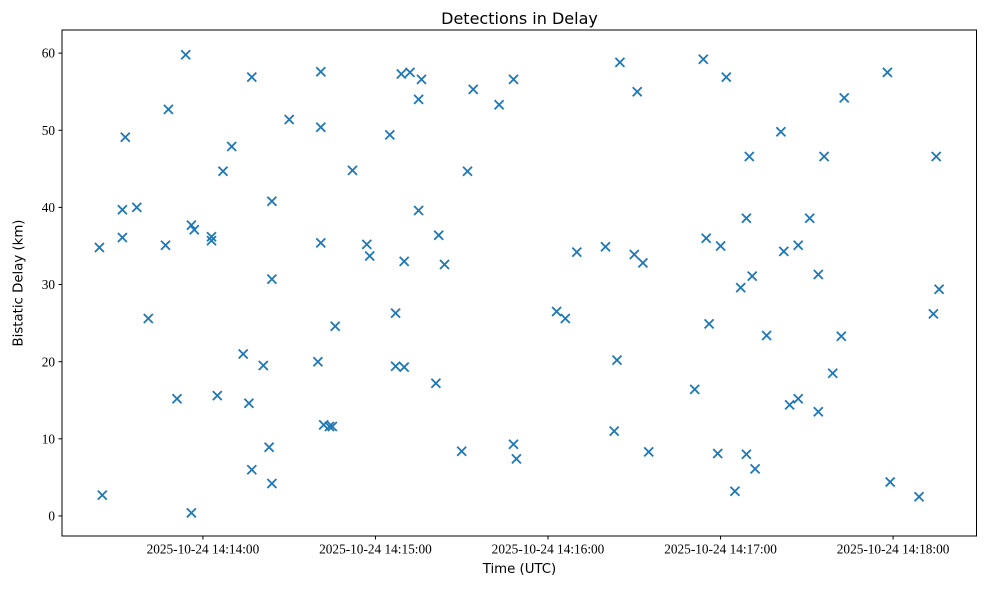 The height and width of the screenshot is (590, 989). Describe the element at coordinates (519, 18) in the screenshot. I see `chart-title: Detections in Delay` at that location.